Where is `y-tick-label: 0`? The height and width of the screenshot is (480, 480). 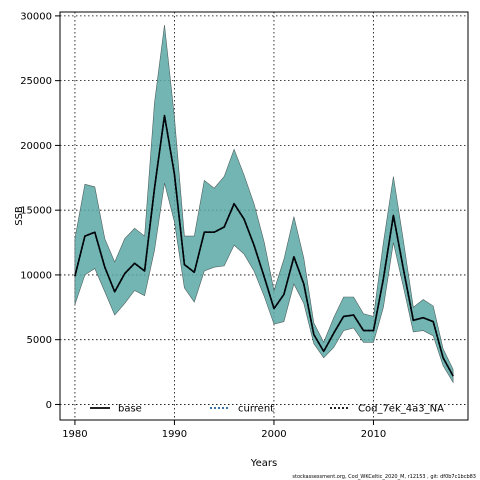 y-tick-label: 0 is located at coordinates (49, 405).